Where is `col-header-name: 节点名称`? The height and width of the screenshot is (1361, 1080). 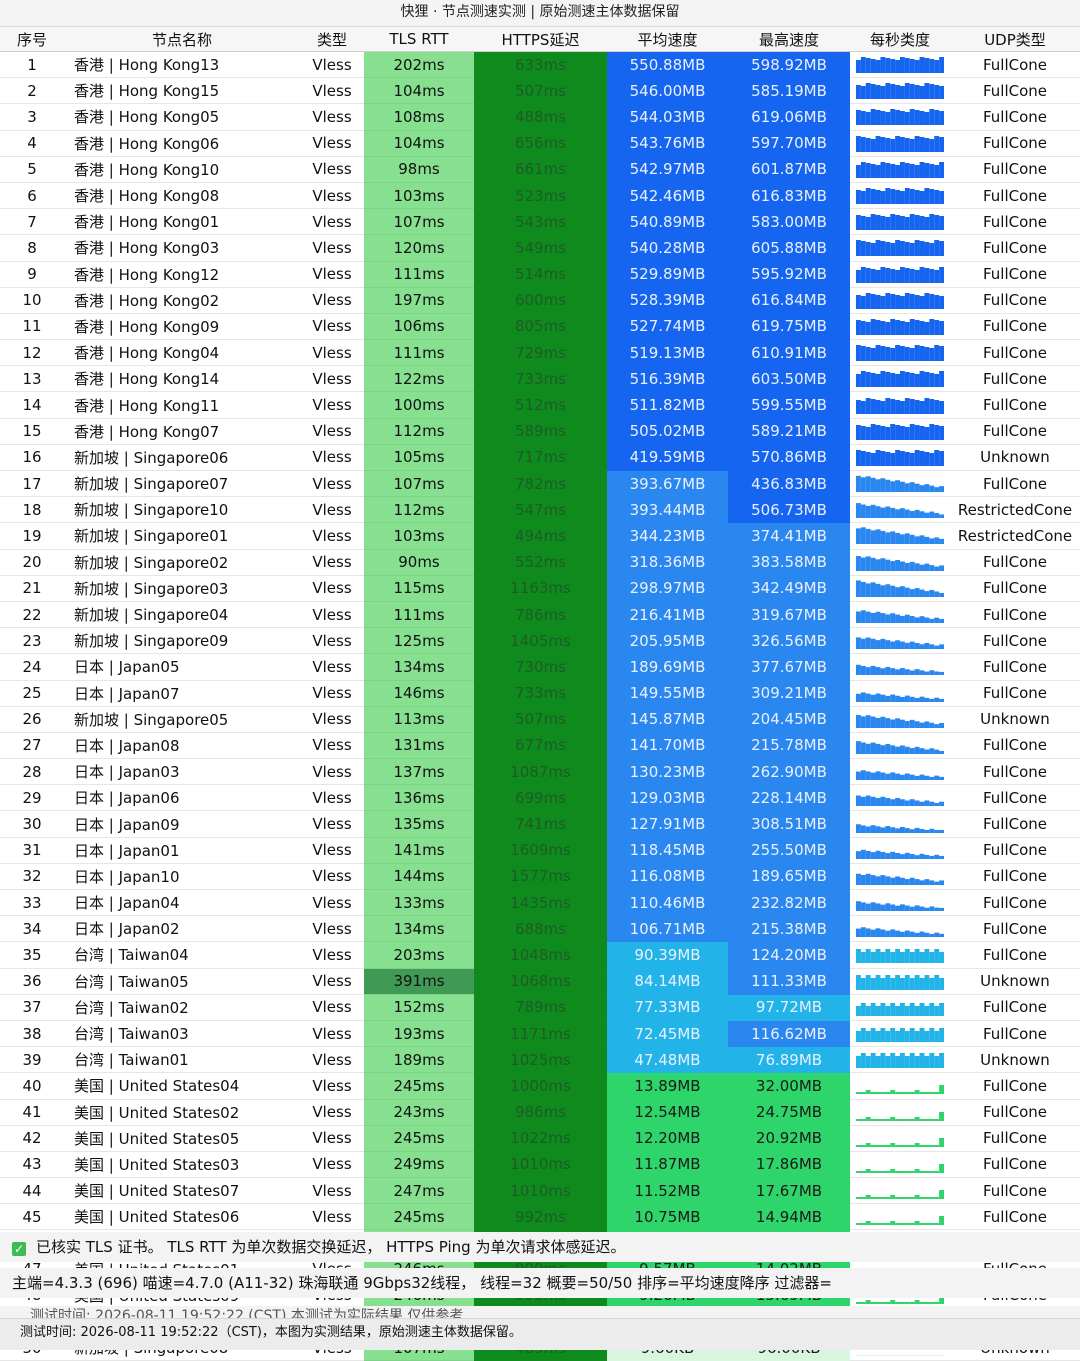
col-header-name: 节点名称 is located at coordinates (182, 39).